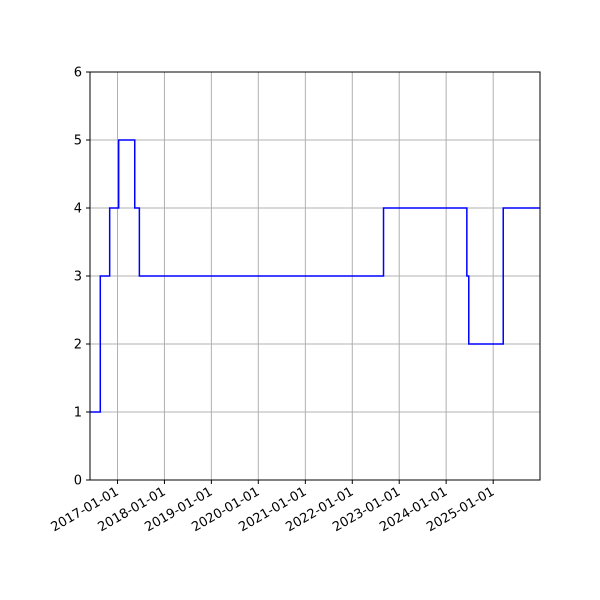 Image resolution: width=600 pixels, height=600 pixels. I want to click on y-tick-label: 3, so click(78, 277).